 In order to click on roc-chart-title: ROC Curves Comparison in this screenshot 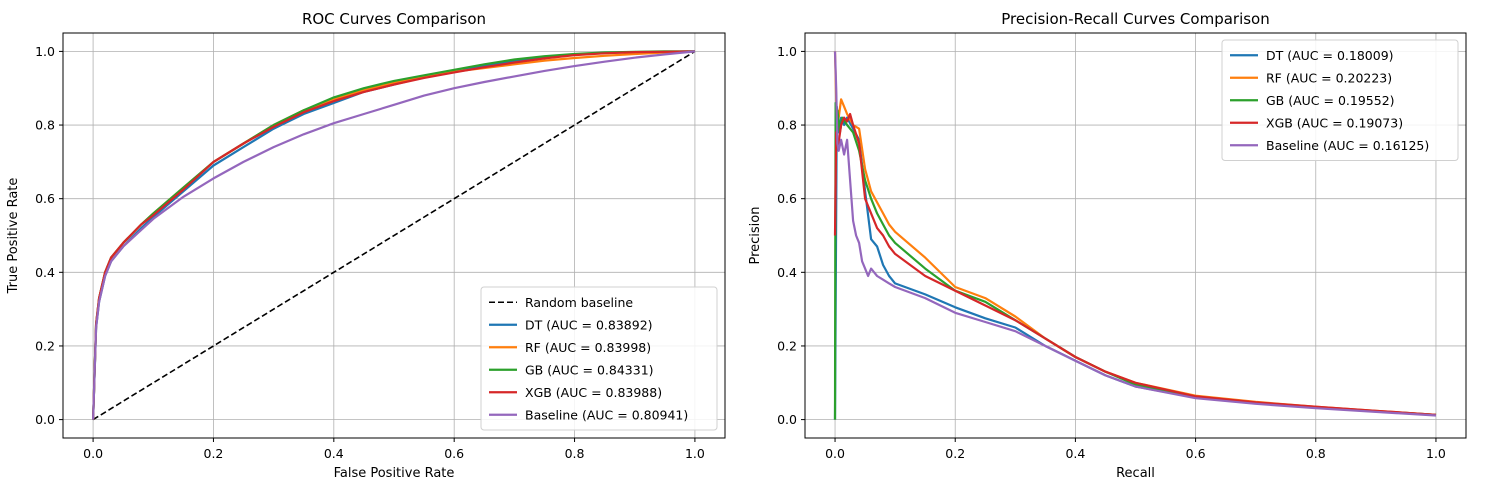, I will do `click(394, 19)`.